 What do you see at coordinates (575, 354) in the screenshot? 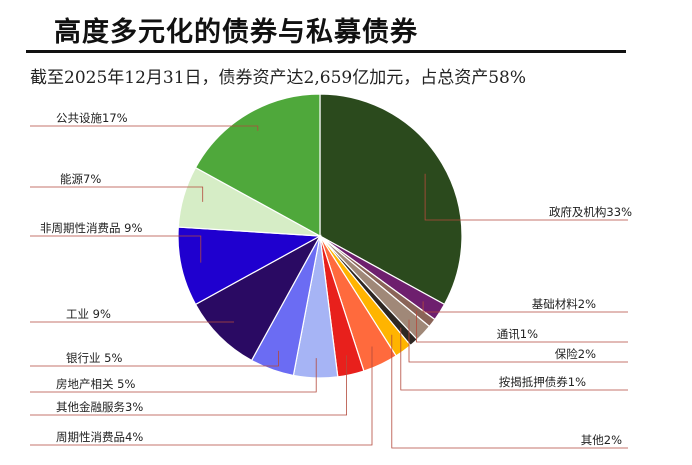
I see `slice-label: 保险2%` at bounding box center [575, 354].